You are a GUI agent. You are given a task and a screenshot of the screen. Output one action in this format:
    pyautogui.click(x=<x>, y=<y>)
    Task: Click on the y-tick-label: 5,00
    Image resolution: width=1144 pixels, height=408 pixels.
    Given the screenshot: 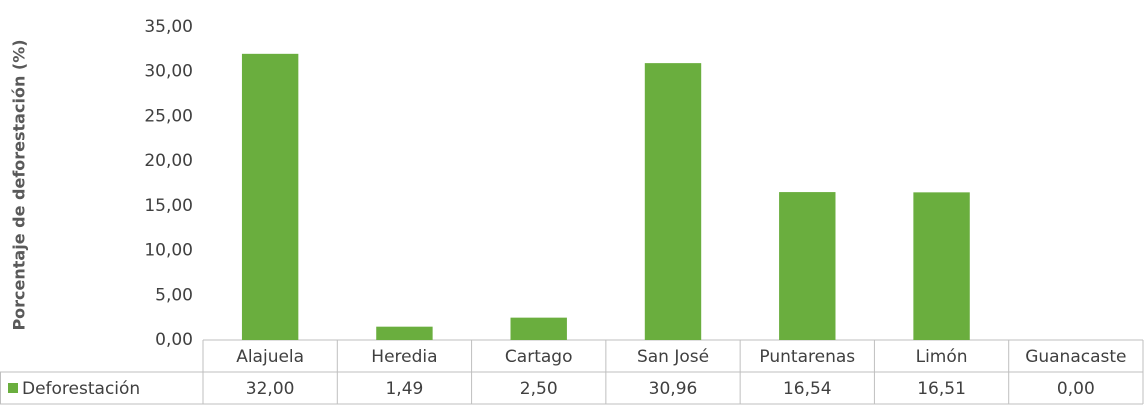 What is the action you would take?
    pyautogui.click(x=174, y=295)
    